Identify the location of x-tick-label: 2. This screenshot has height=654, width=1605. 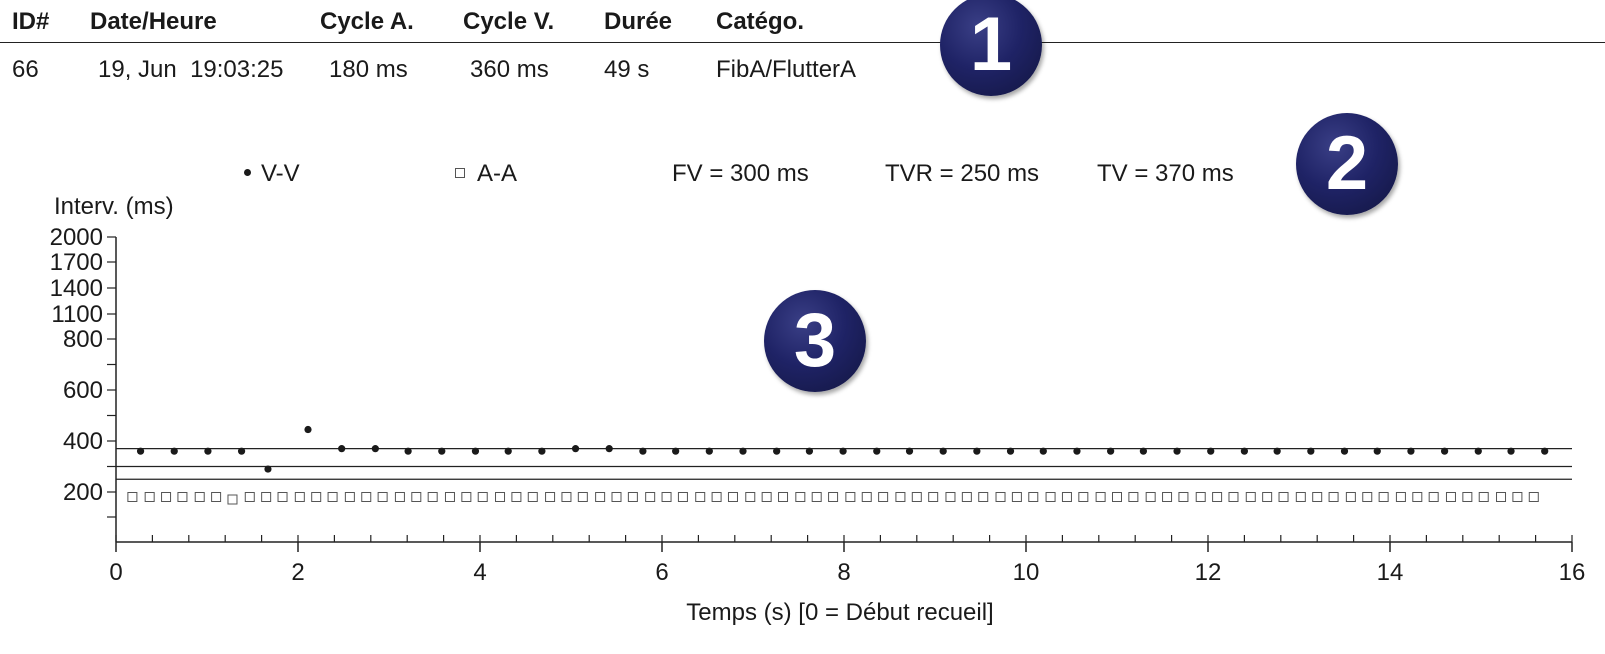
(297, 572).